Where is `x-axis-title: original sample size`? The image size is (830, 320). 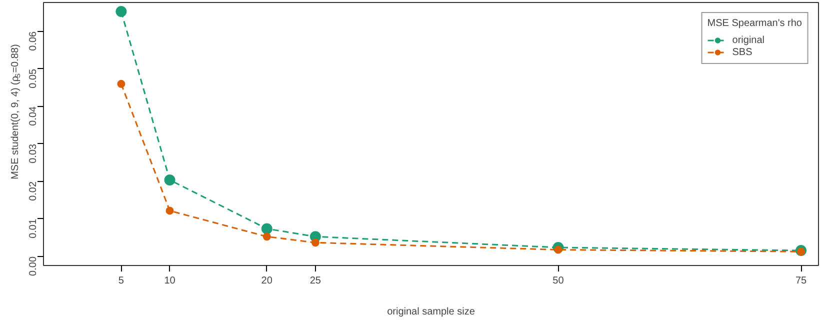
x-axis-title: original sample size is located at coordinates (431, 312).